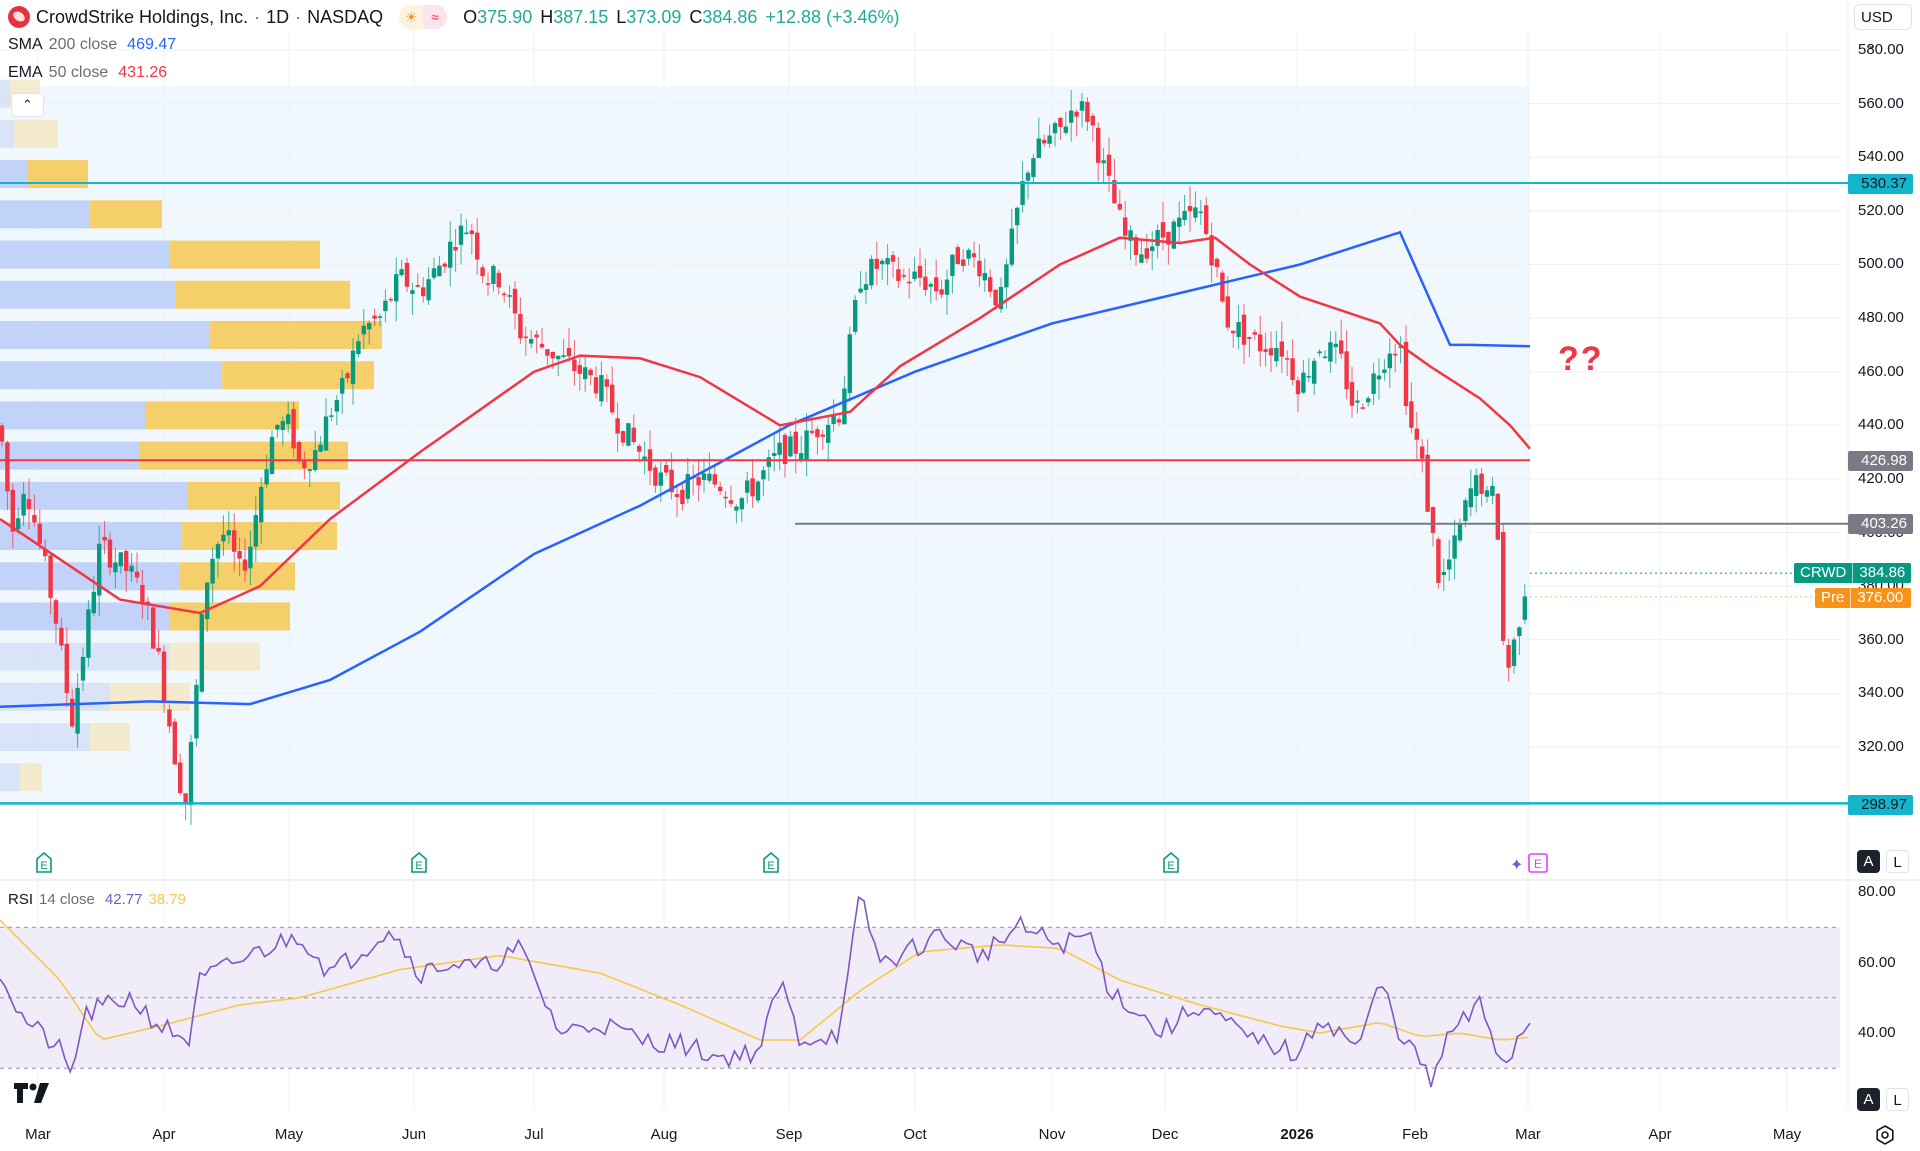 The width and height of the screenshot is (1920, 1151). I want to click on time-axis-label: 2026, so click(1297, 1134).